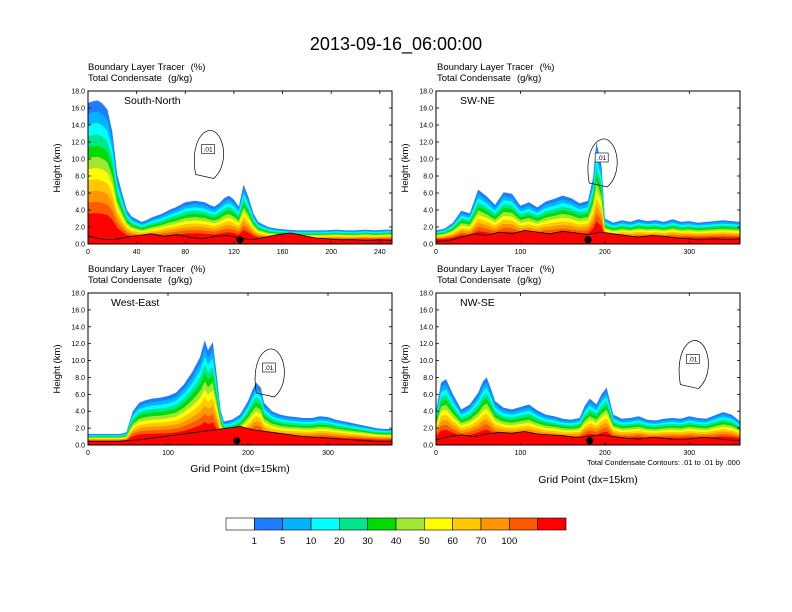 The image size is (792, 612). What do you see at coordinates (240, 435) in the screenshot?
I see `terrain` at bounding box center [240, 435].